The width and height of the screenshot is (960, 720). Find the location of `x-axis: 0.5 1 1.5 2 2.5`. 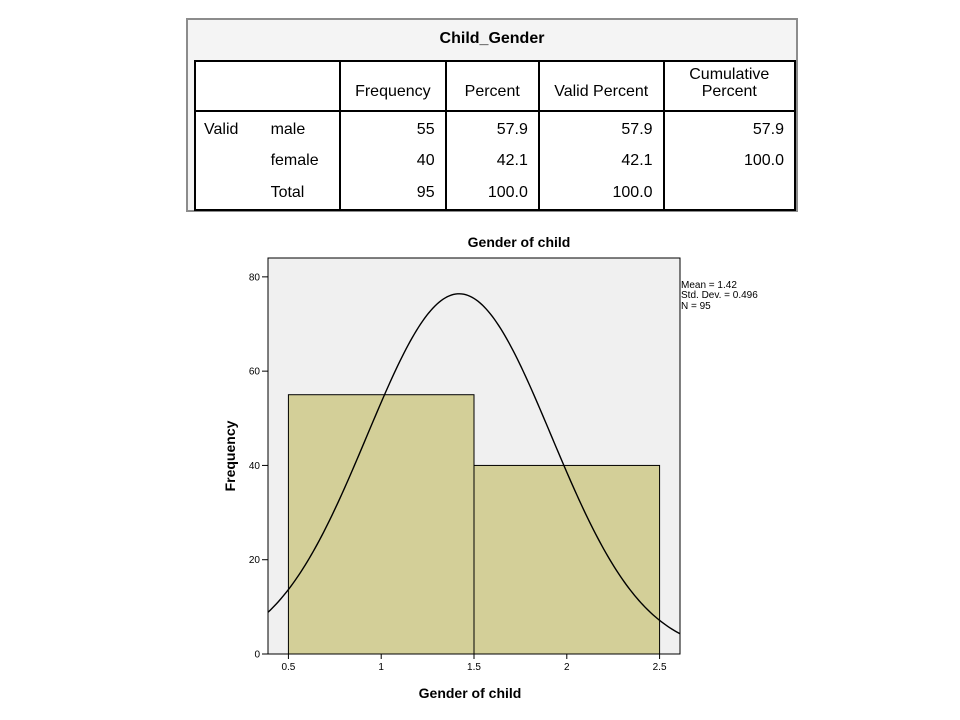

x-axis: 0.5 1 1.5 2 2.5 is located at coordinates (474, 663).